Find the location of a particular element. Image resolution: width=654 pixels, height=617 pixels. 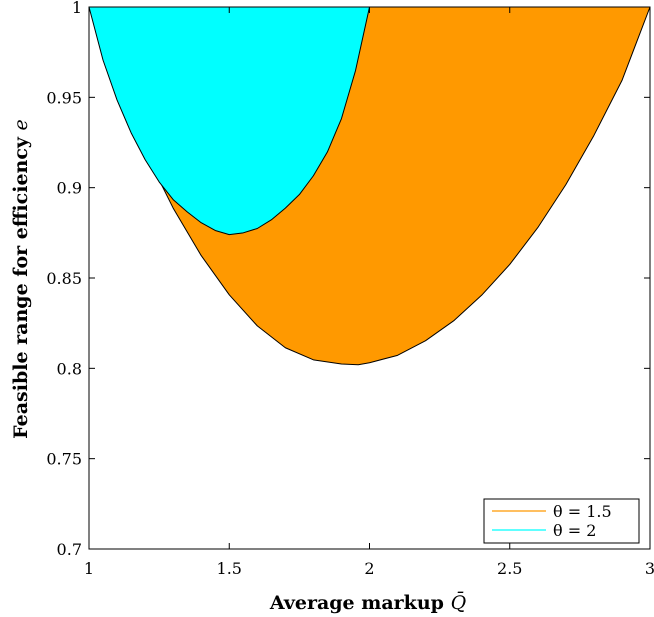

x-tick-label: 2 is located at coordinates (369, 568).